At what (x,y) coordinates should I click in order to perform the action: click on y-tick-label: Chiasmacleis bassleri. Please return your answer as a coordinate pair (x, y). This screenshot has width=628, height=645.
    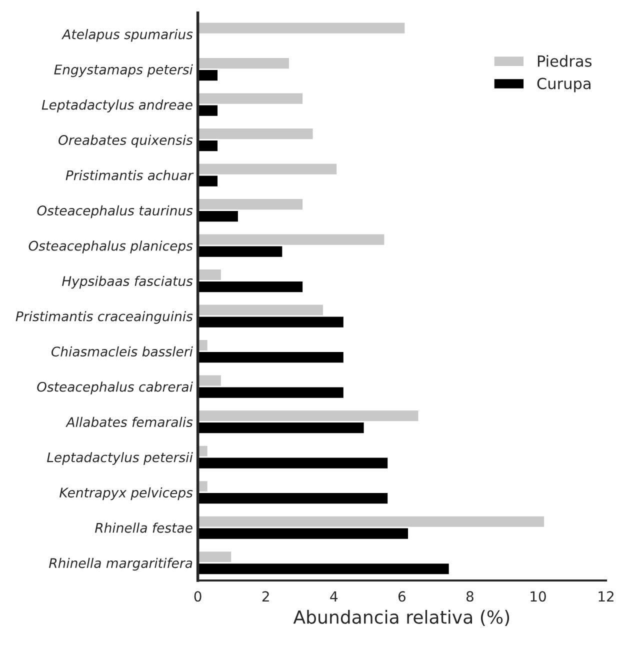
    Looking at the image, I should click on (122, 351).